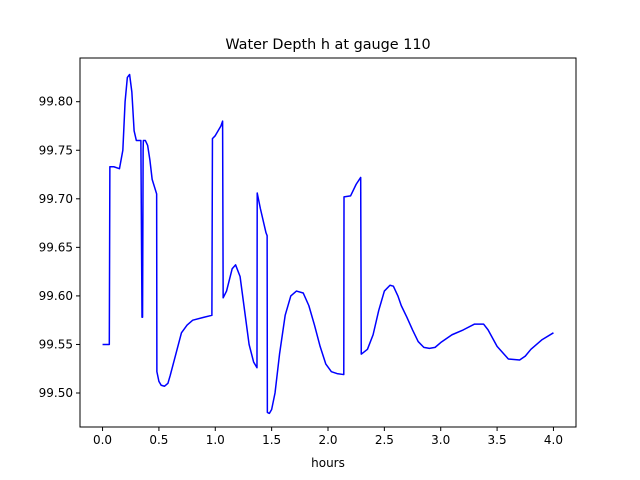  I want to click on x-tick-label: 2.0, so click(327, 440).